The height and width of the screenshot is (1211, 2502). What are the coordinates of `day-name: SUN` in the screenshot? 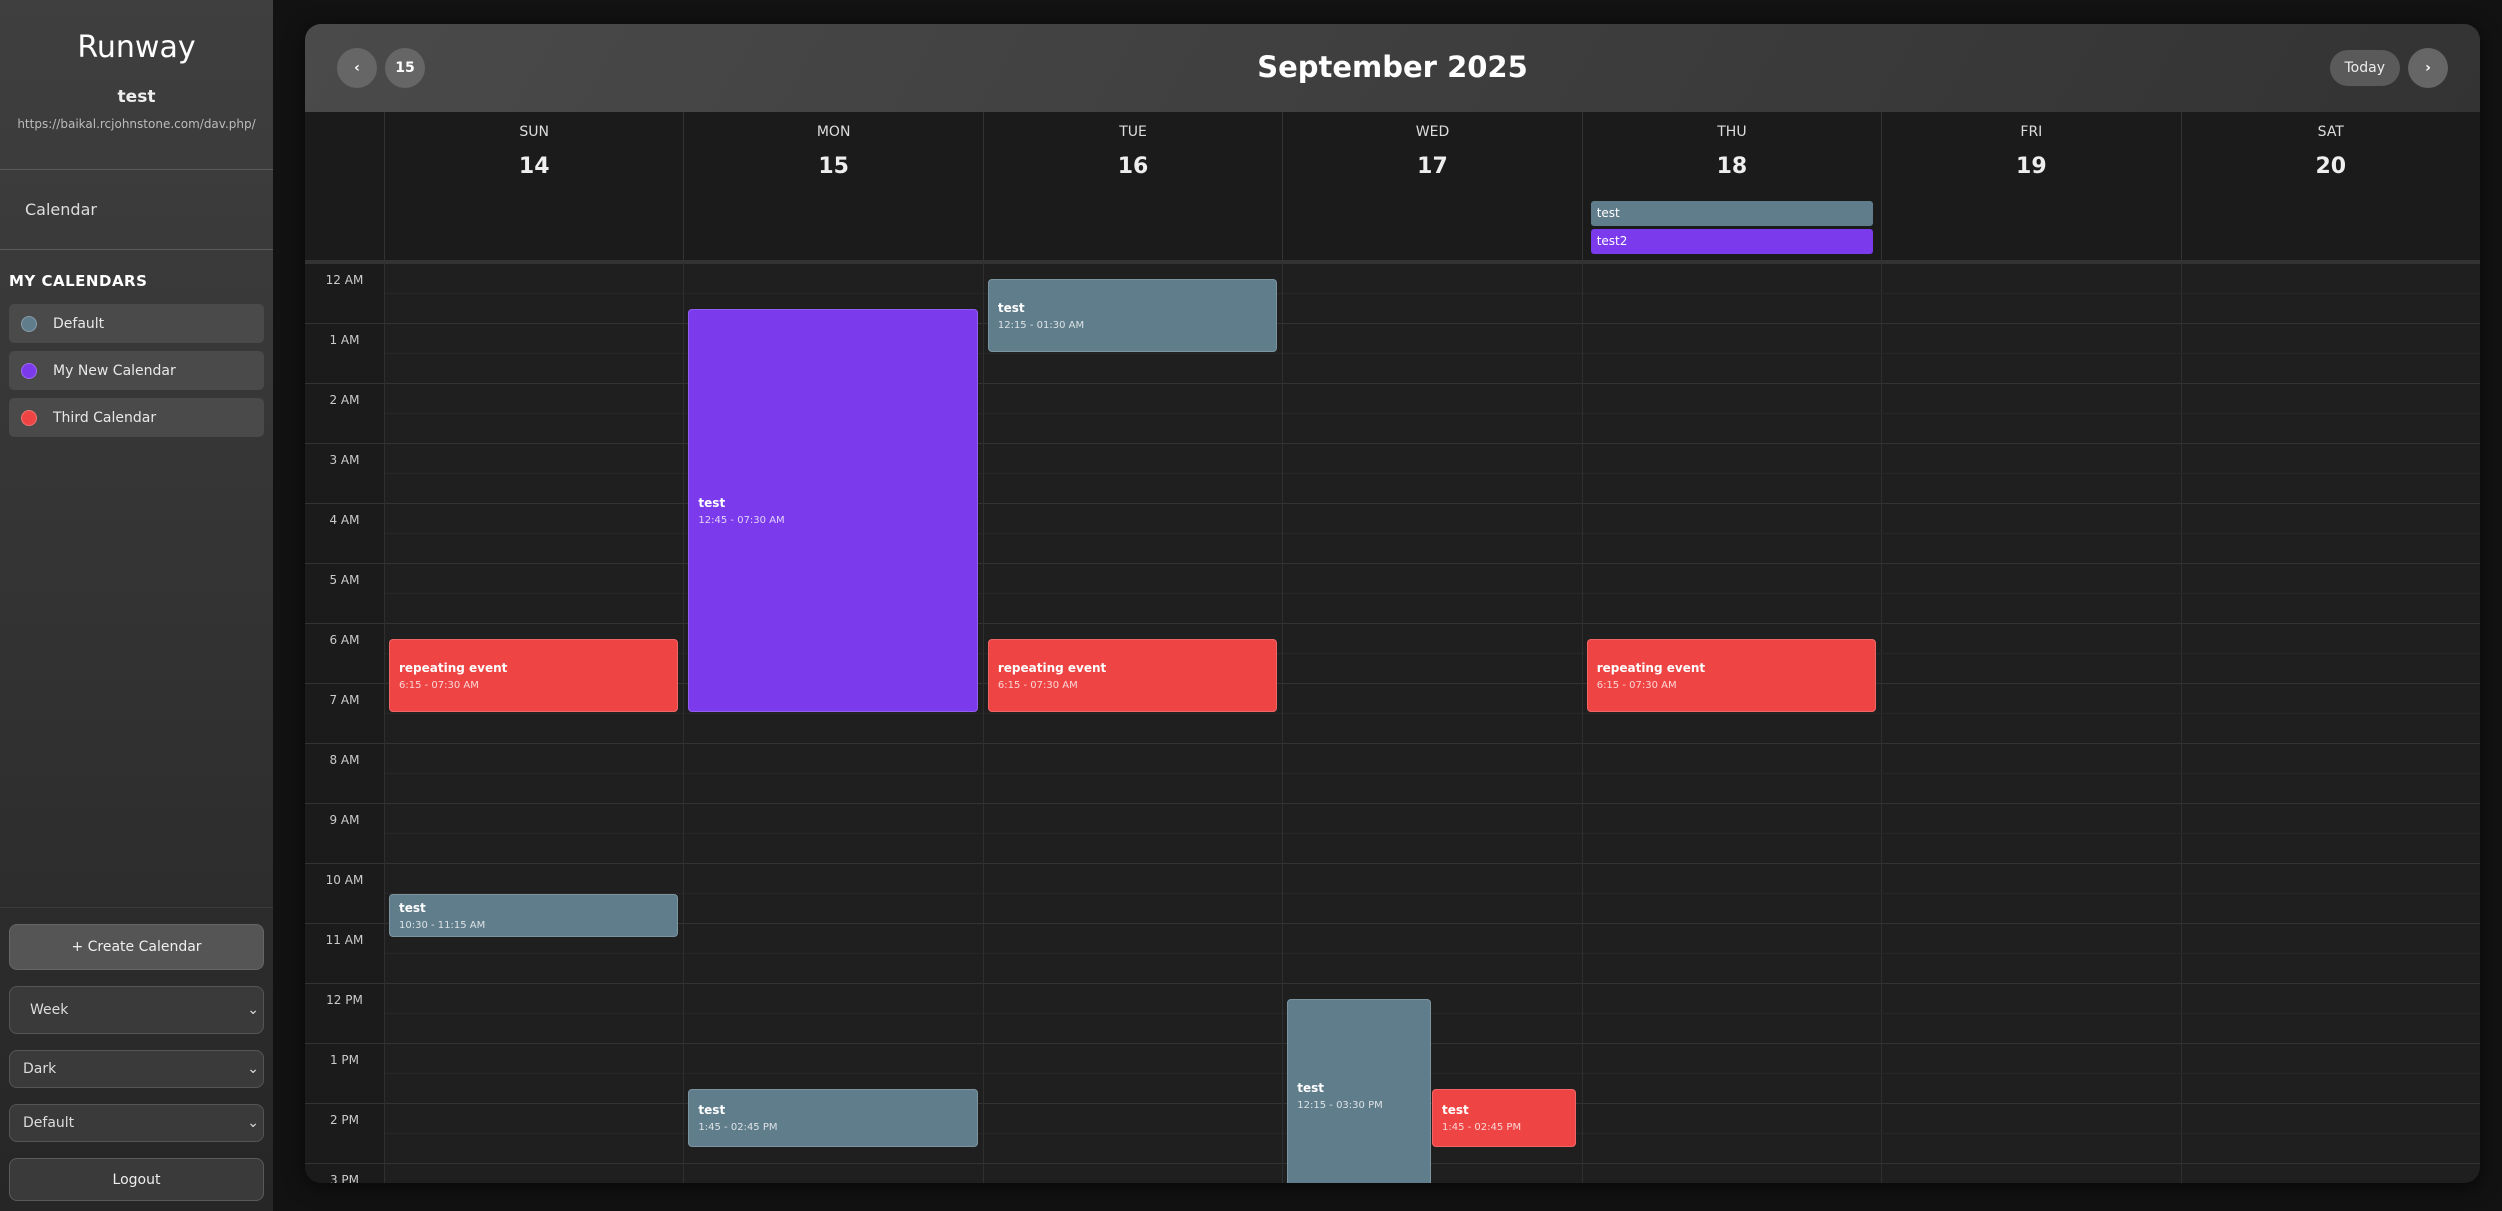 It's located at (534, 132).